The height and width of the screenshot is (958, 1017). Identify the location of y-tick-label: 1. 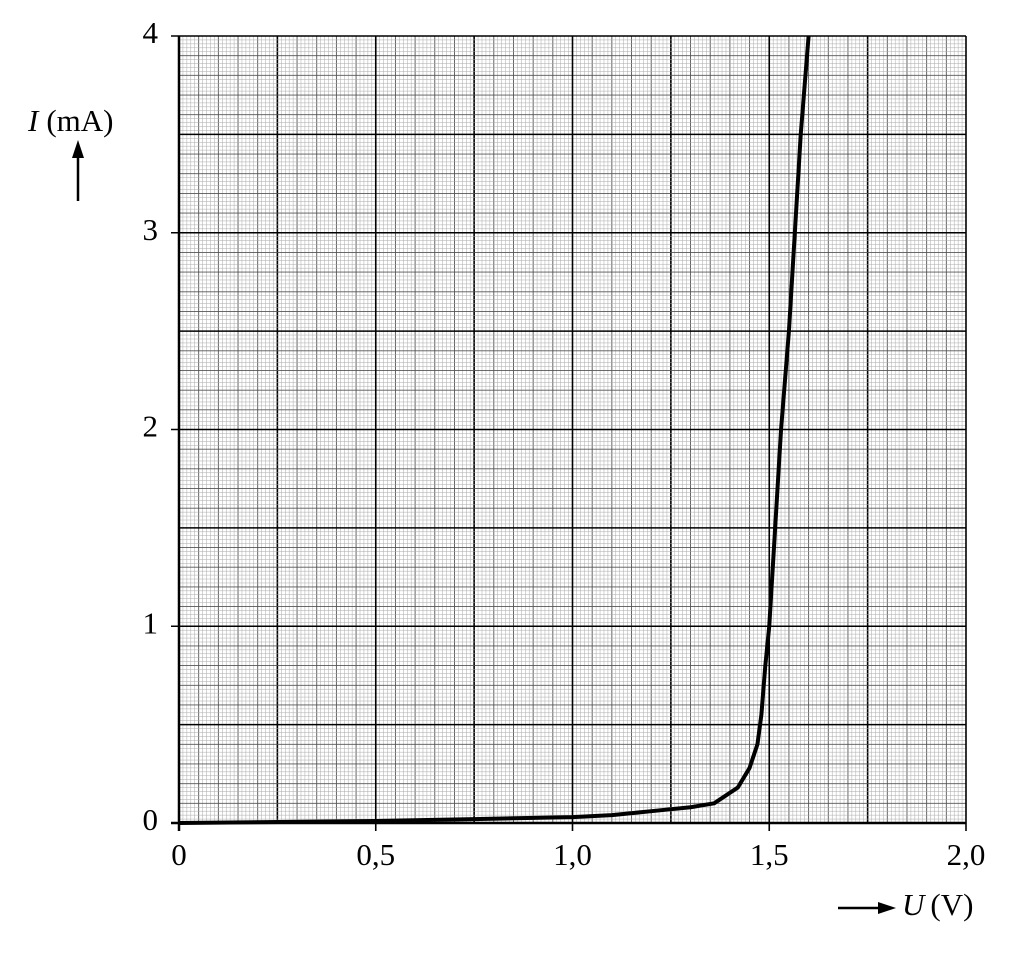
(151, 622).